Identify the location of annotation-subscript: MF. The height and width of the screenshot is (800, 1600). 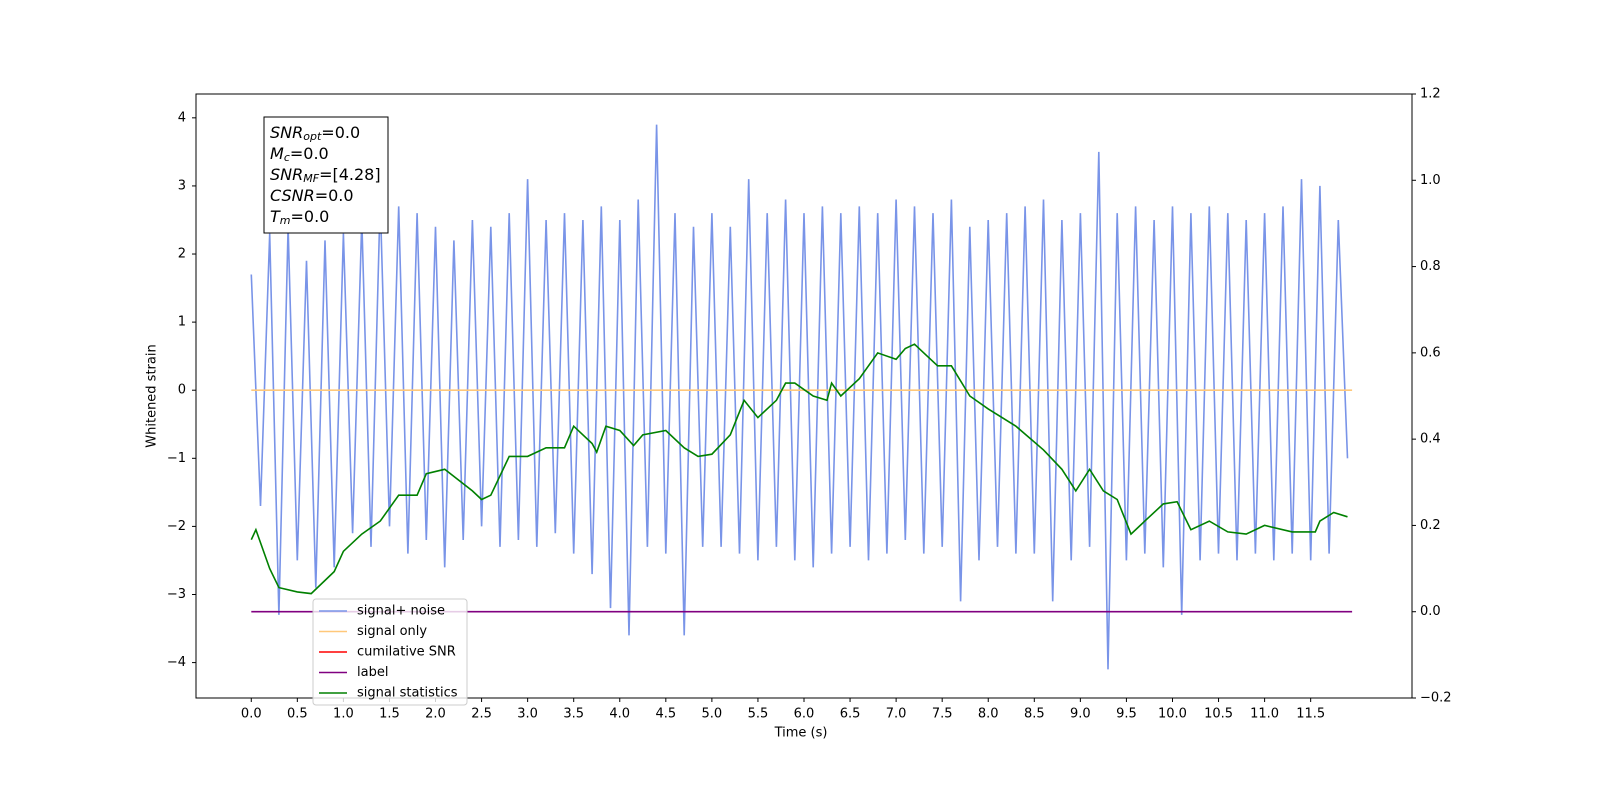
(311, 178).